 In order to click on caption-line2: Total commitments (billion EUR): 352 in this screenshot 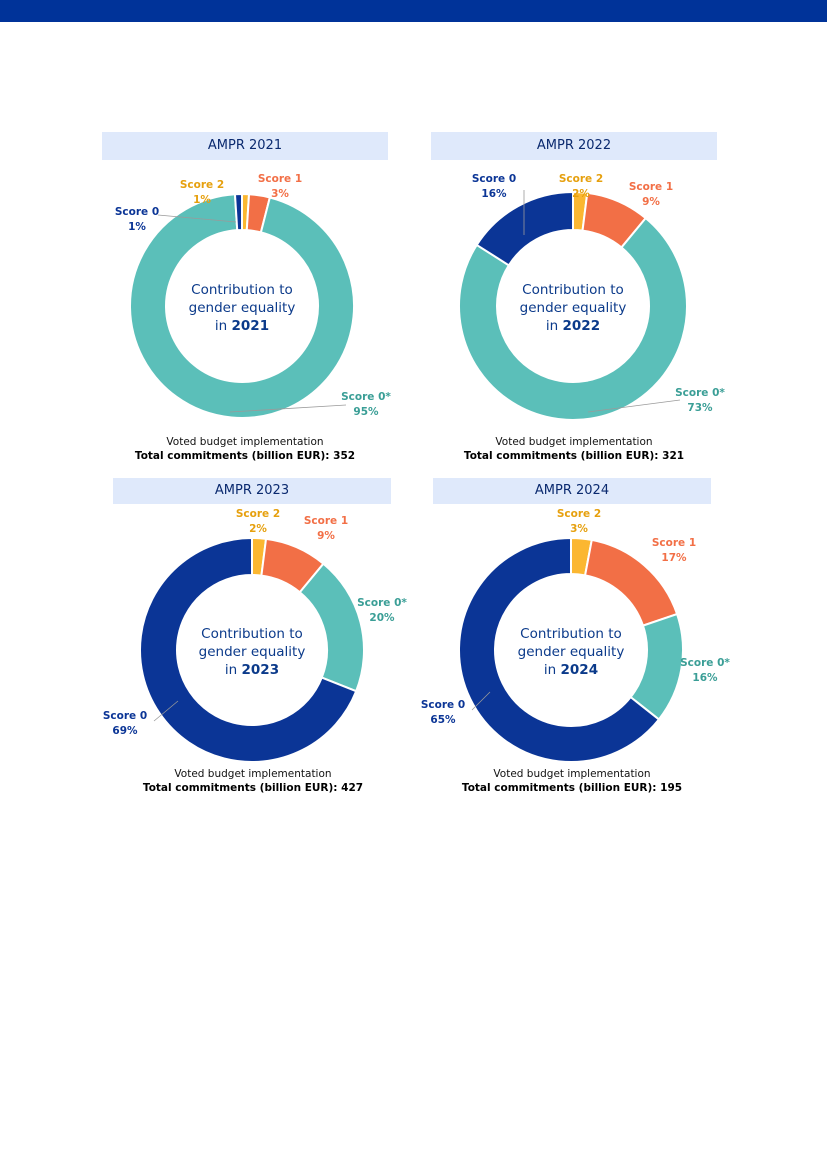, I will do `click(245, 456)`.